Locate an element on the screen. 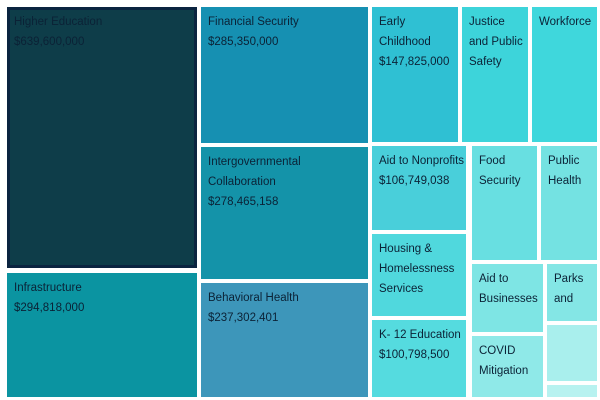  cell-label: Infrastructure is located at coordinates (48, 288).